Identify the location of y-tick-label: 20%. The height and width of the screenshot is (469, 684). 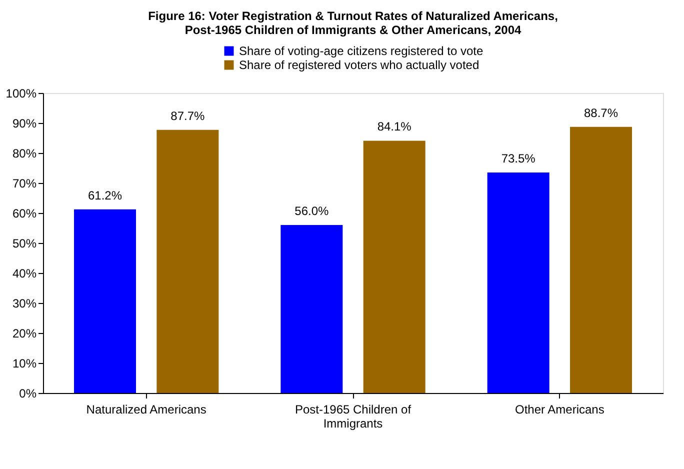
(24, 333).